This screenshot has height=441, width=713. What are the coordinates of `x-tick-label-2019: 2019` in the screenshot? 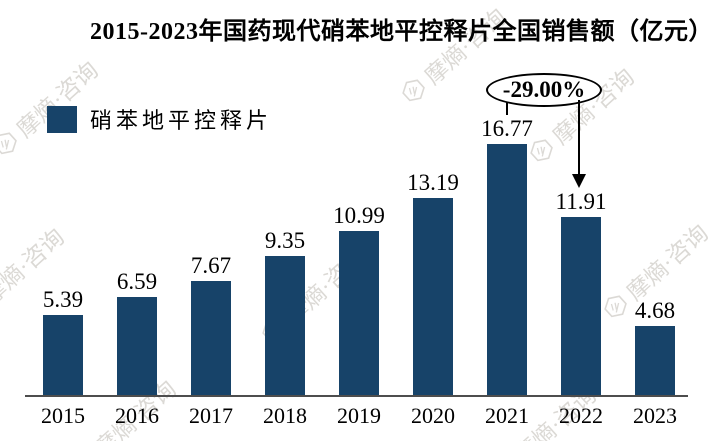 It's located at (359, 415).